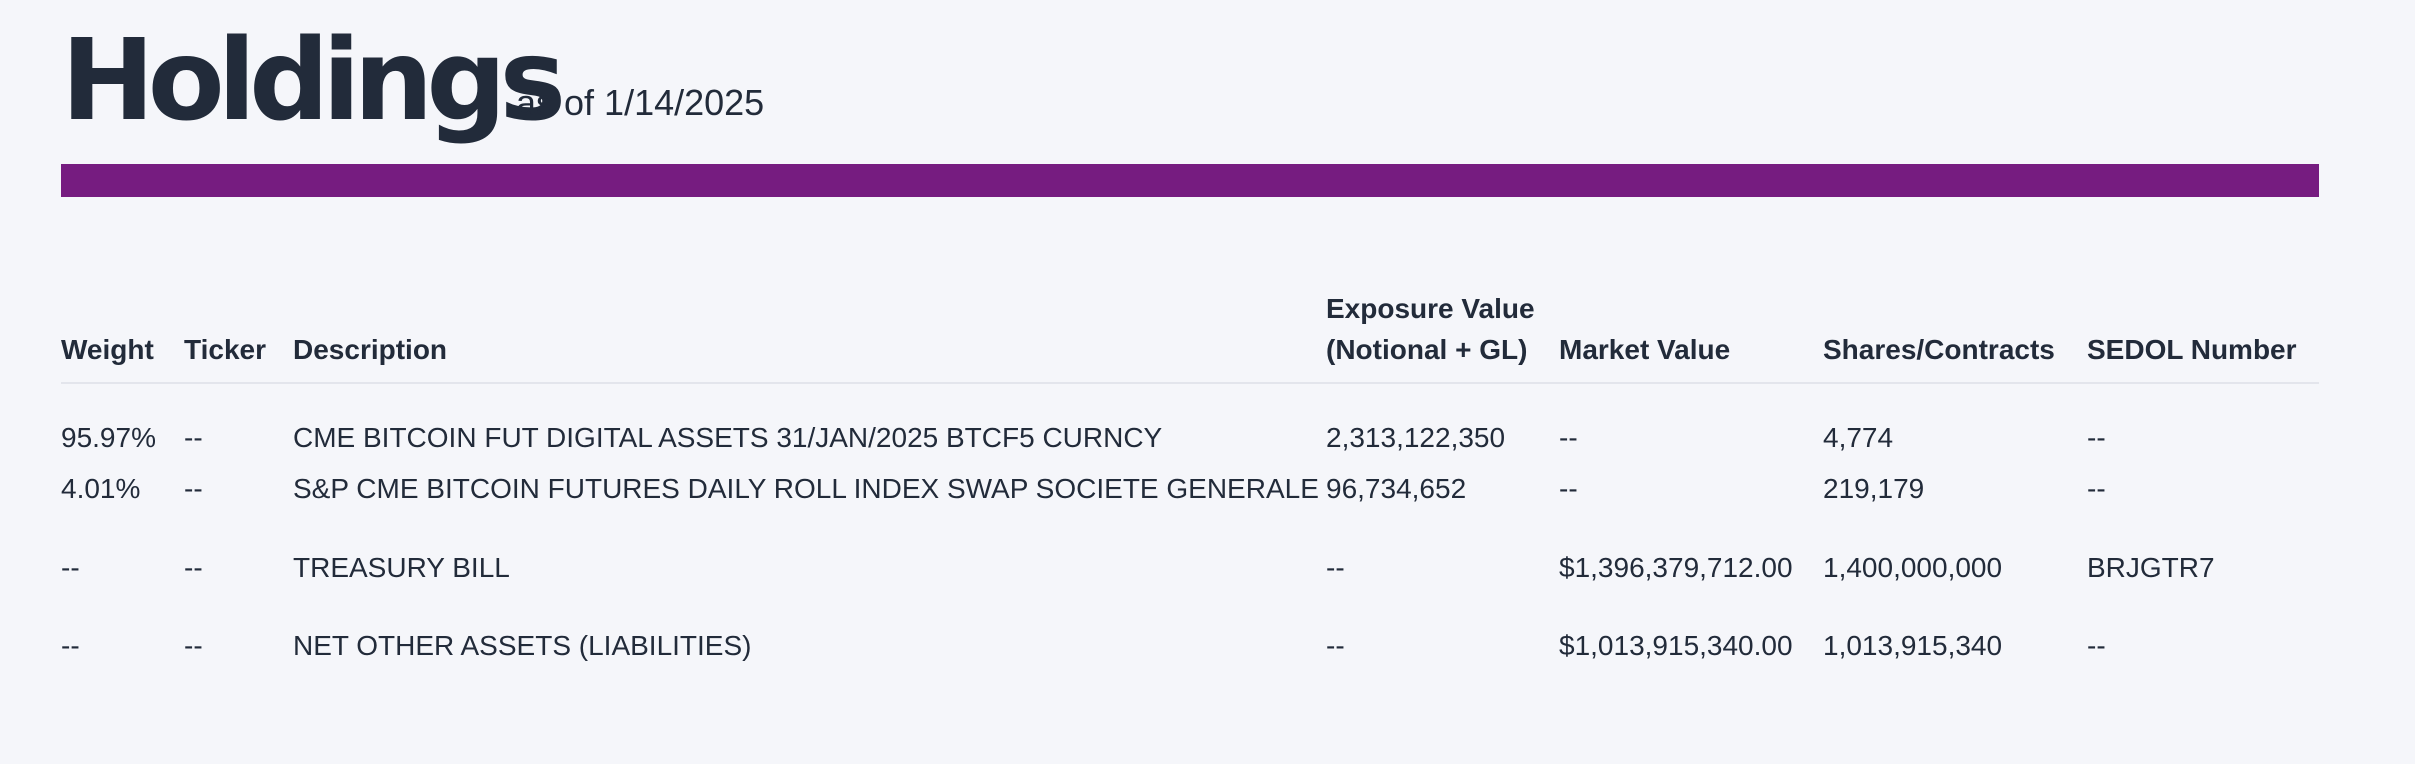  What do you see at coordinates (1858, 437) in the screenshot?
I see `cell-shares-contracts: 4,774` at bounding box center [1858, 437].